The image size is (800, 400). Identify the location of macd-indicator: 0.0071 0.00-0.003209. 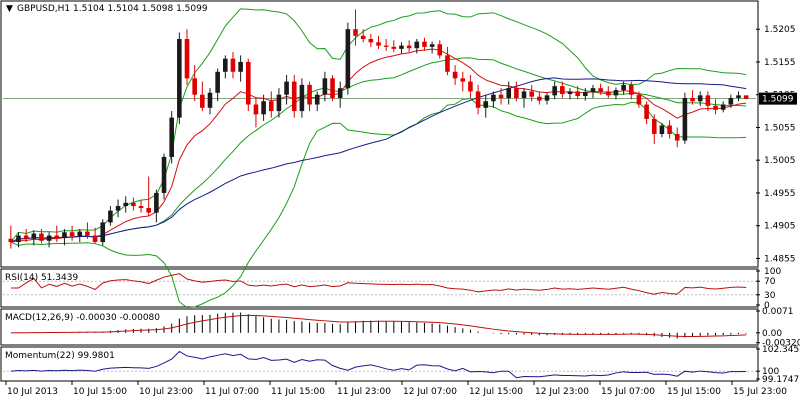
(405, 328).